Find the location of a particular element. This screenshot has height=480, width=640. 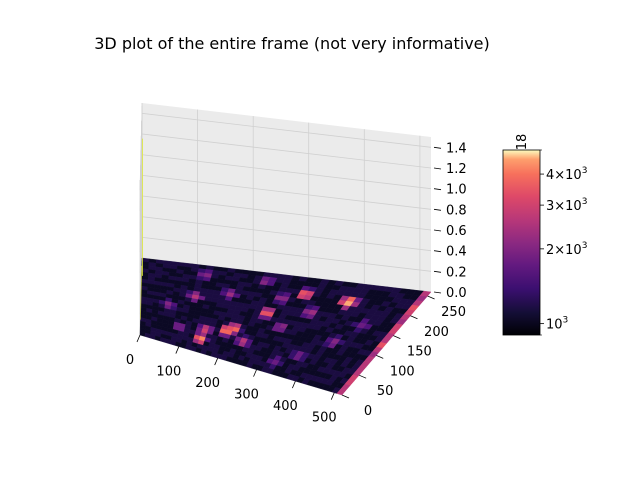

colorbar-offset-text: 18 is located at coordinates (522, 142).